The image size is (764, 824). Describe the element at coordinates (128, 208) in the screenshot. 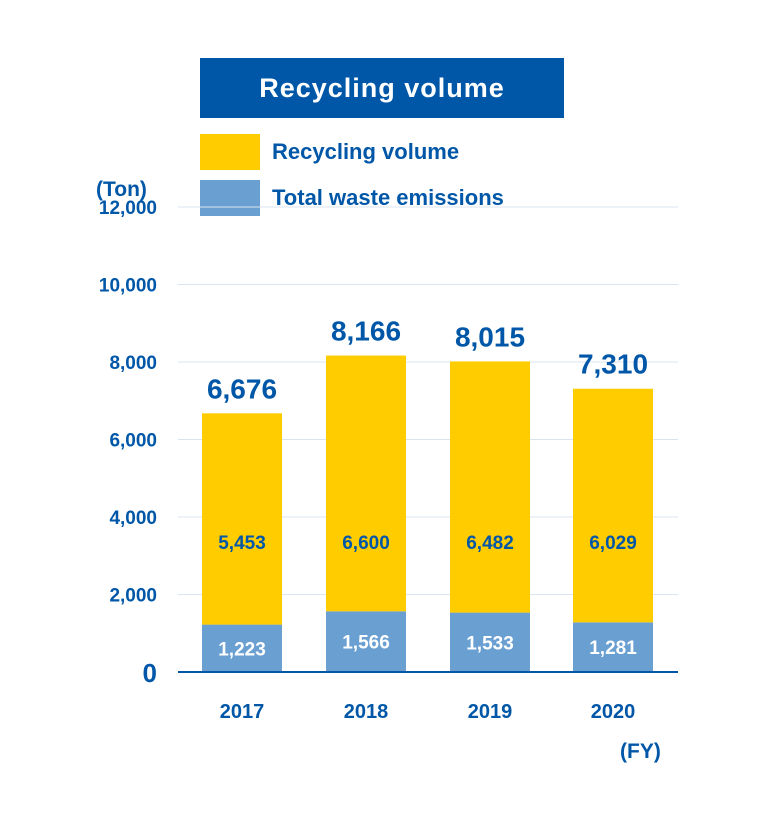

I see `y-tick-label: 12,000` at that location.